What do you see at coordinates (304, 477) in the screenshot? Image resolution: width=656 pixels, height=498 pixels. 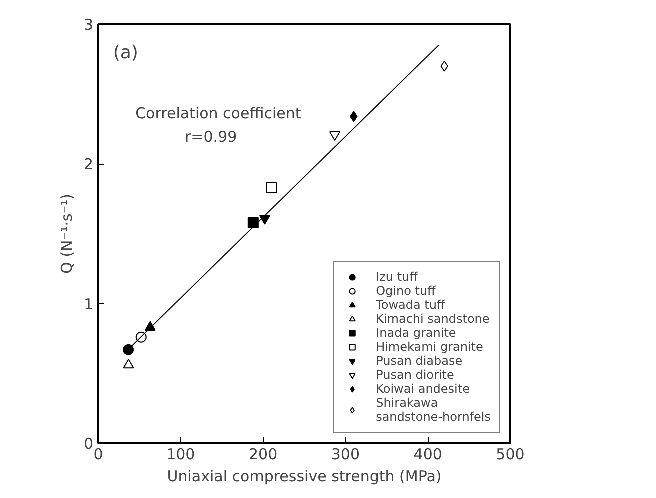 I see `x-axis-title: Uniaxial compressive strength (MPa)` at bounding box center [304, 477].